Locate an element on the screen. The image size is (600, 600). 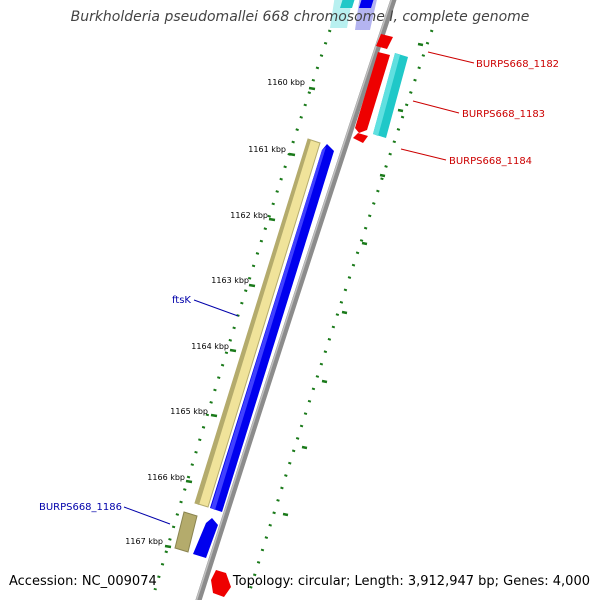
accession-text: Accession: NC_009074 is located at coordinates (83, 581).